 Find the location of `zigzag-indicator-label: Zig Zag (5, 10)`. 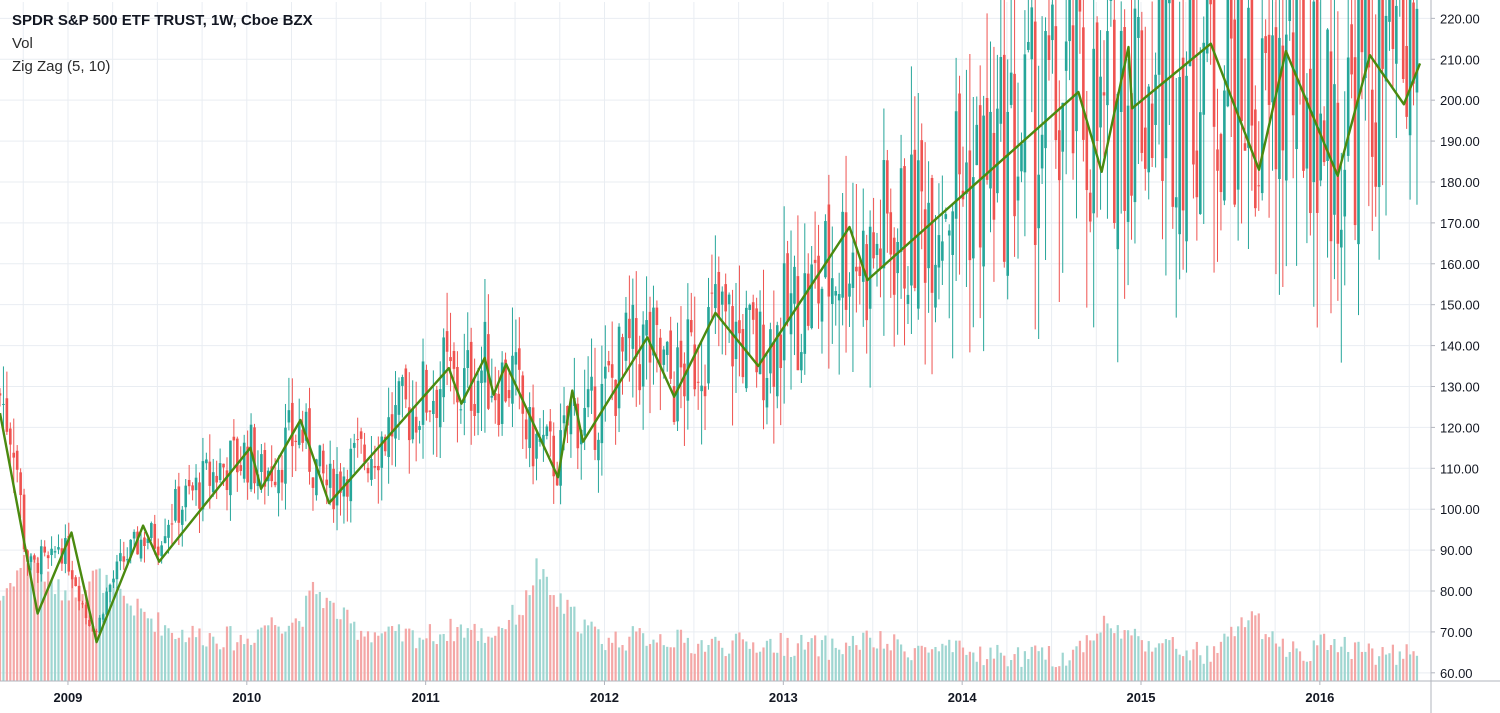

zigzag-indicator-label: Zig Zag (5, 10) is located at coordinates (61, 66).